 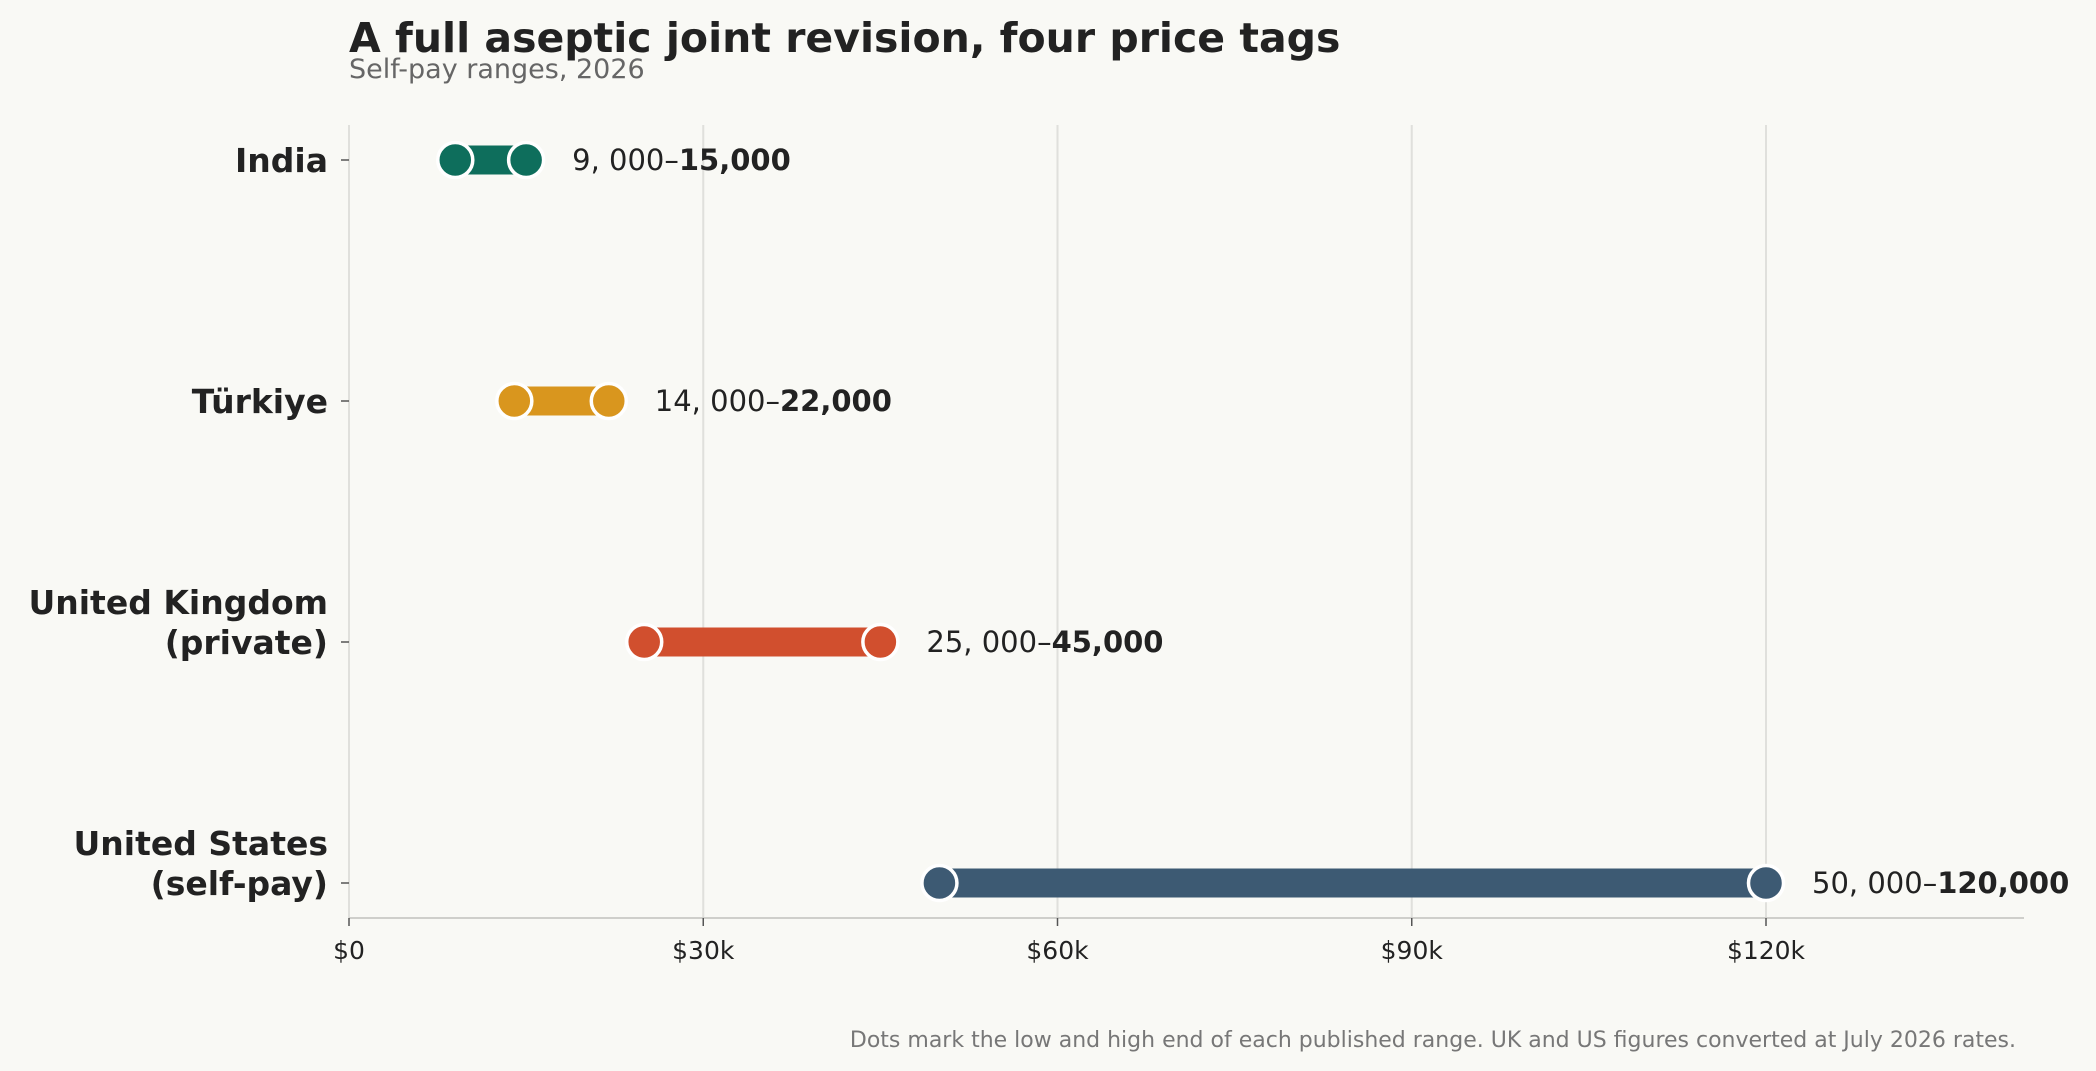 What do you see at coordinates (178, 602) in the screenshot?
I see `category-label: United Kingdom` at bounding box center [178, 602].